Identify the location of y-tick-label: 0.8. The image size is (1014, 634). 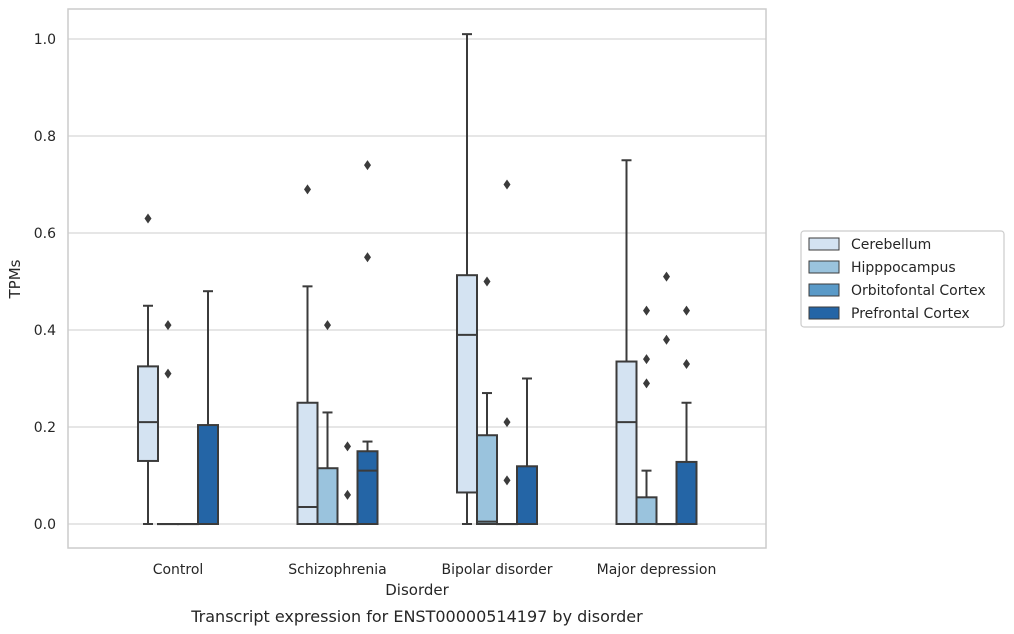
(45, 137).